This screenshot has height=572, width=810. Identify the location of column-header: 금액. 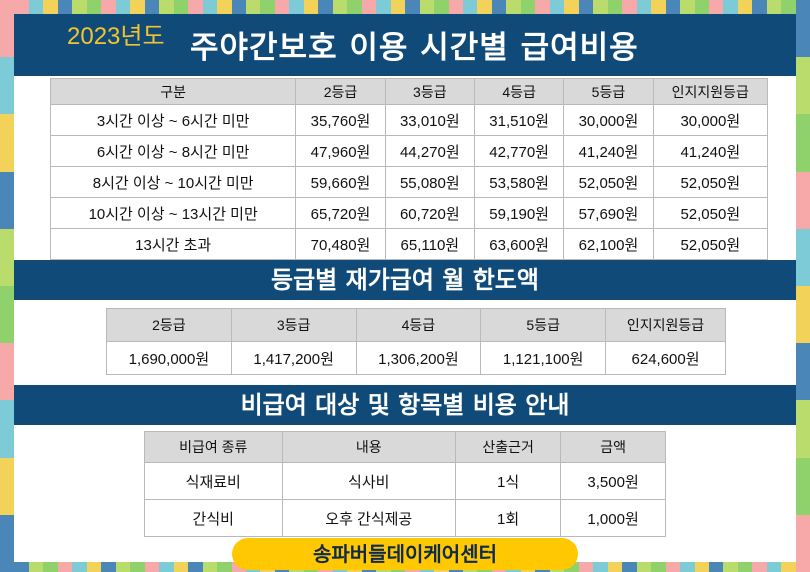
(613, 447).